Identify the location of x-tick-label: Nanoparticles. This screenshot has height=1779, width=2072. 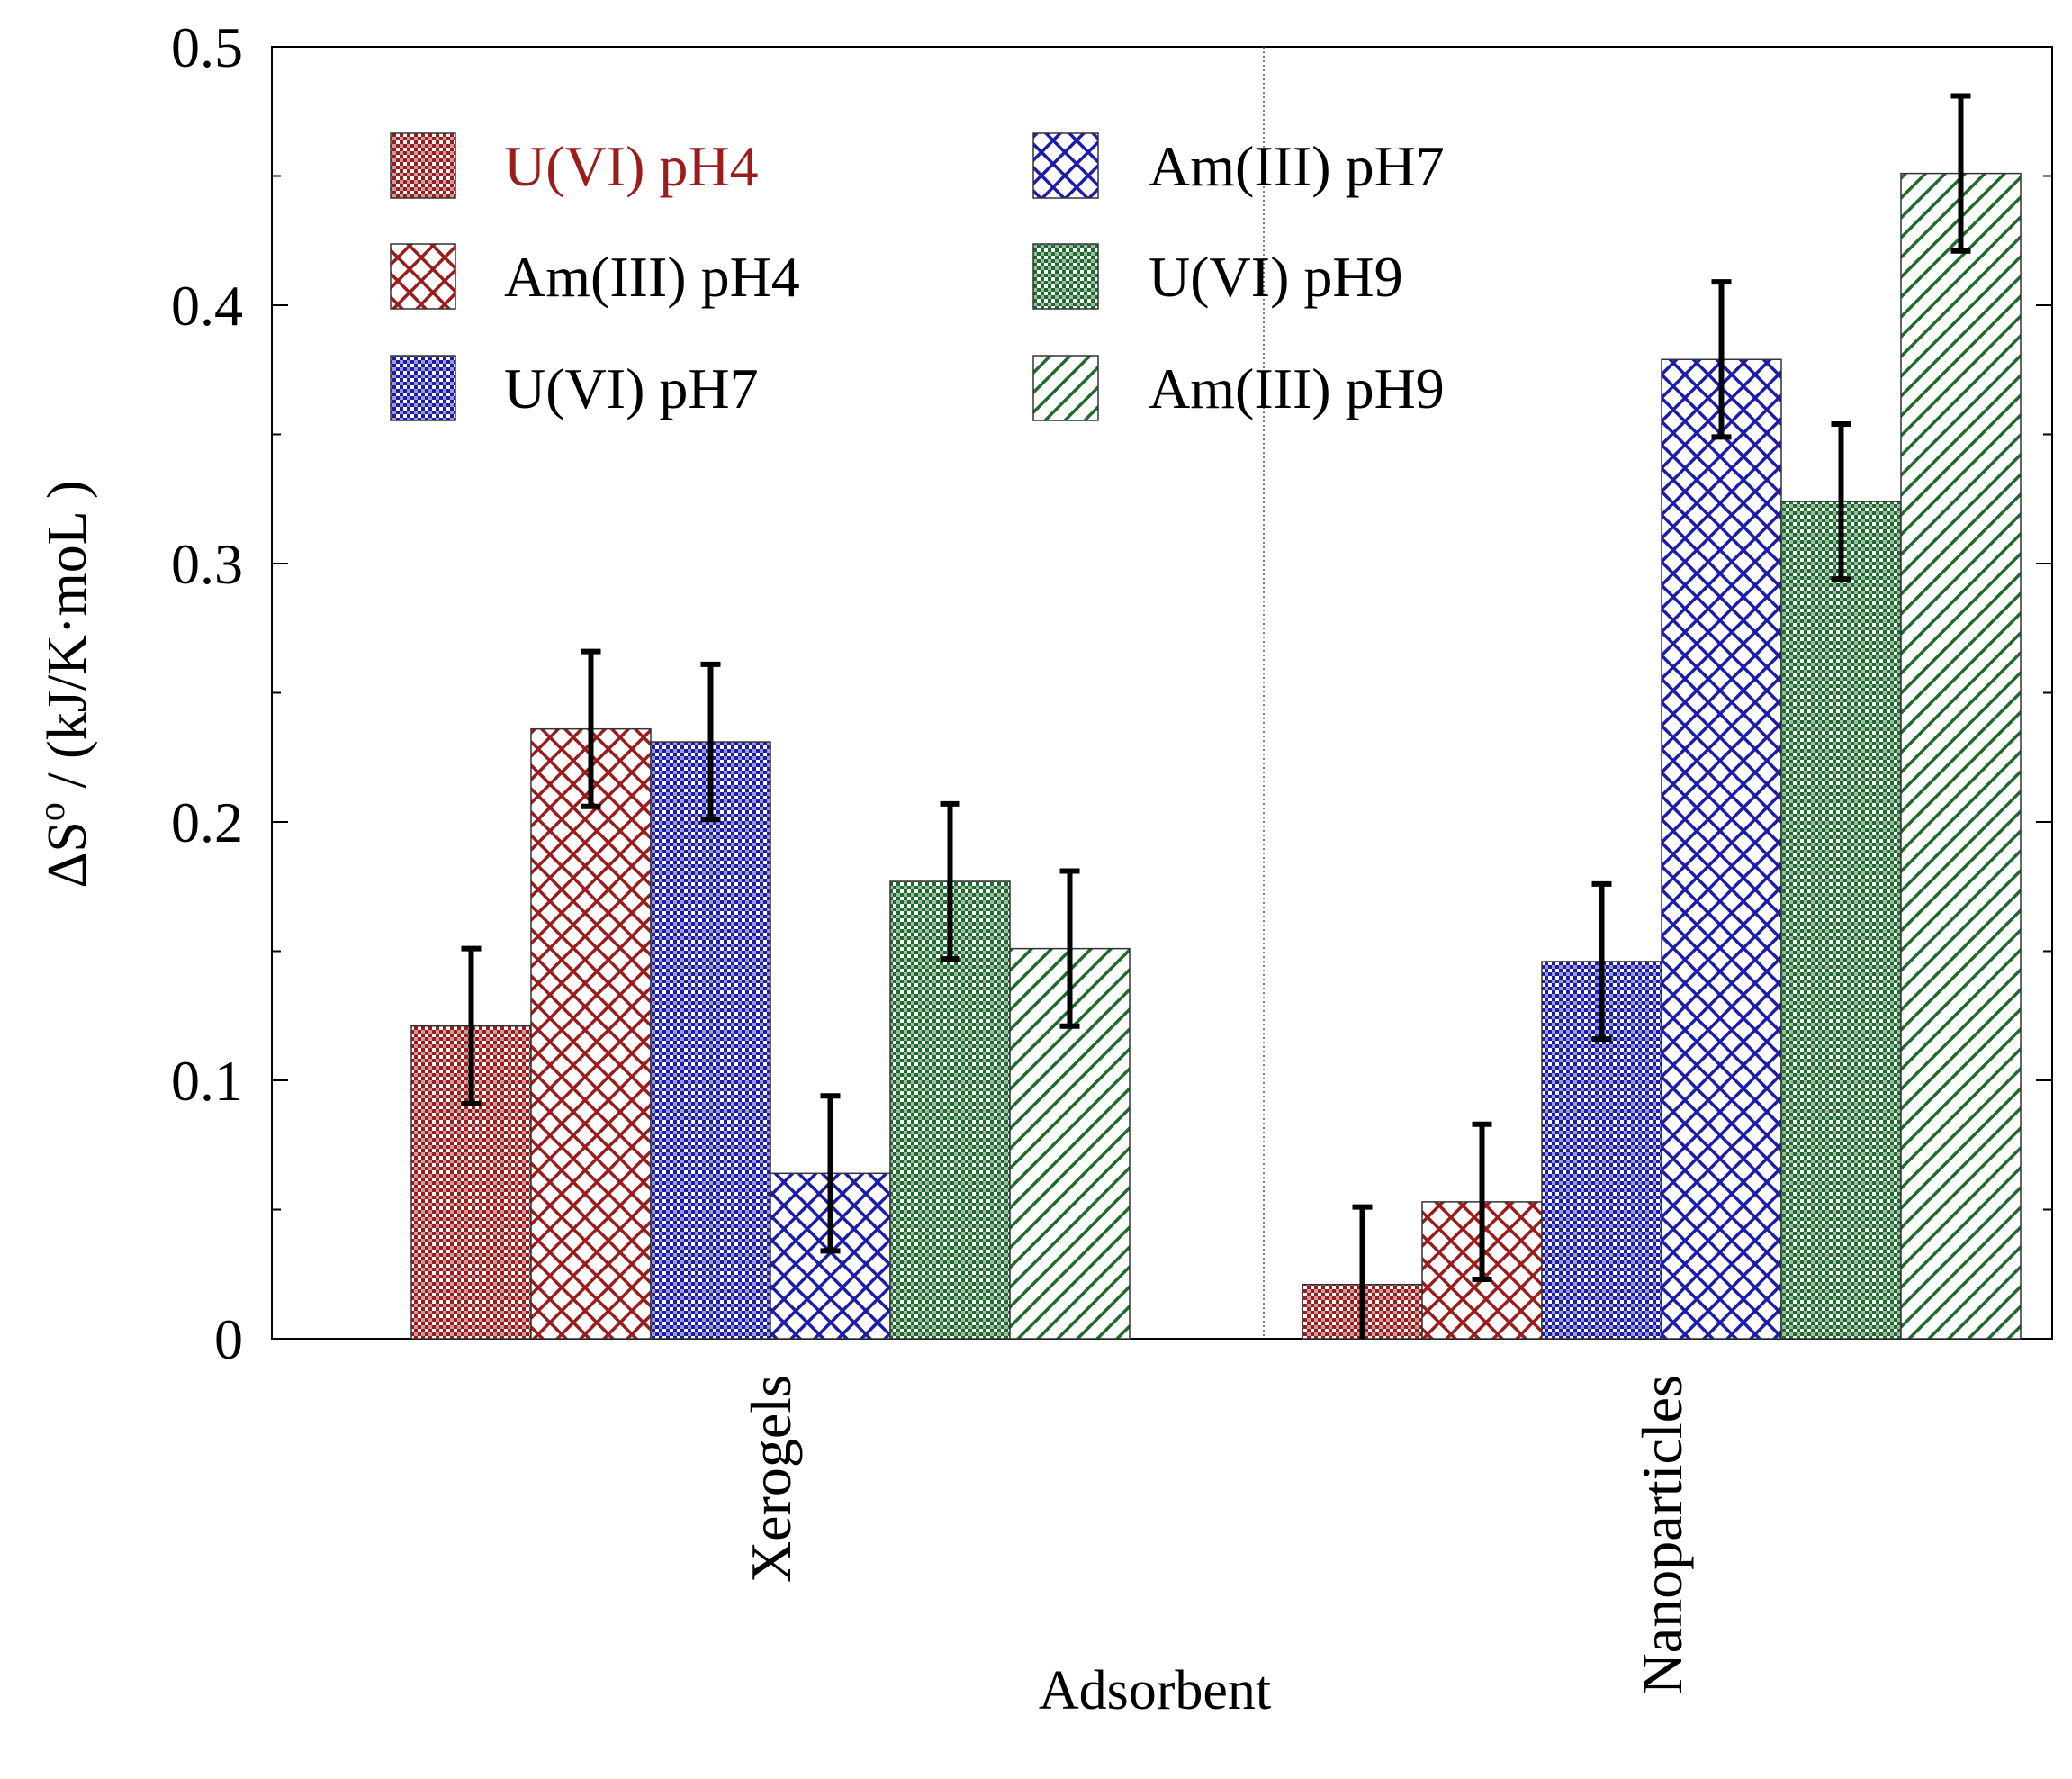
(1662, 1534).